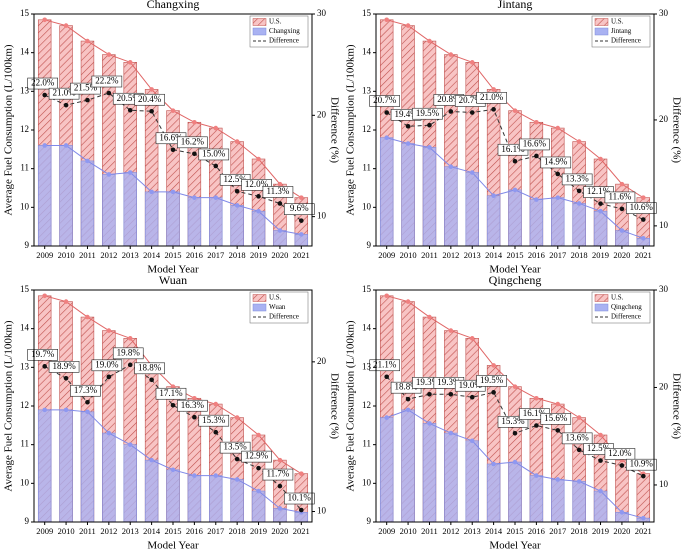 This screenshot has height=549, width=685. What do you see at coordinates (173, 531) in the screenshot?
I see `x-tick-label: 2015` at bounding box center [173, 531].